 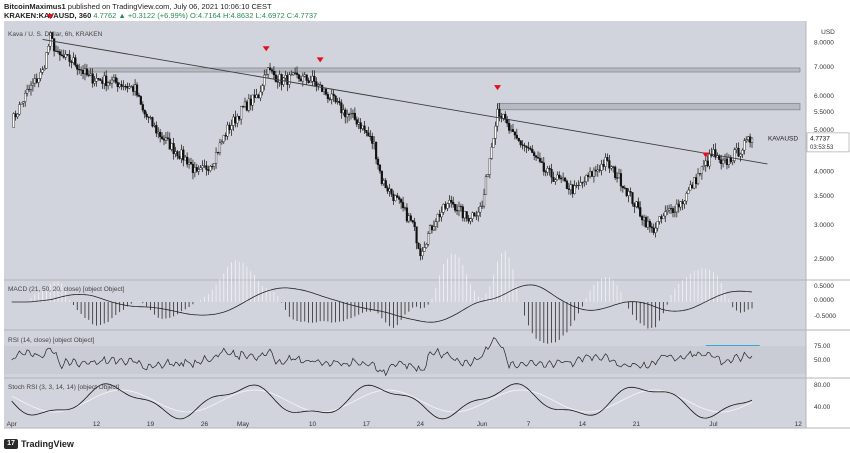 I want to click on symbol-label: KRAKEN:KAVAUSD, 360, so click(x=48, y=15).